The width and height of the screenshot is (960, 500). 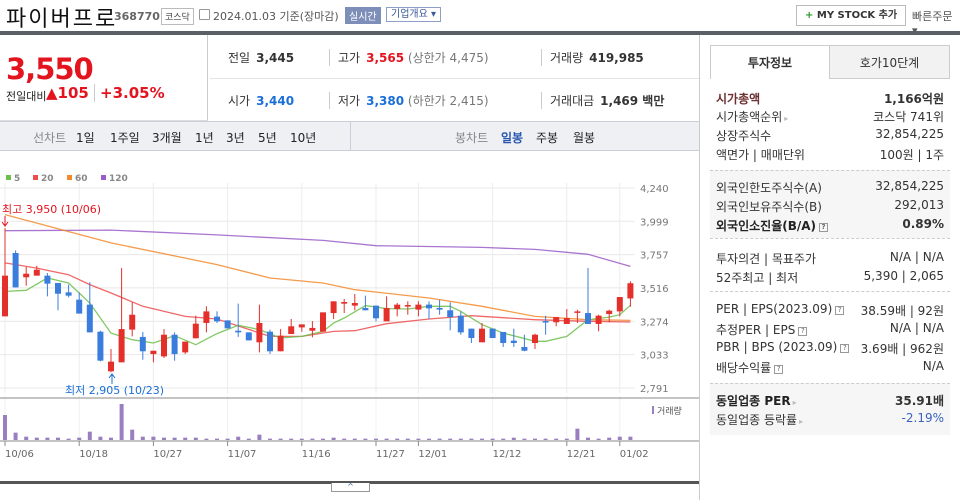 What do you see at coordinates (932, 23) in the screenshot?
I see `quick-order-dropdown: 빠른주문 ▾` at bounding box center [932, 23].